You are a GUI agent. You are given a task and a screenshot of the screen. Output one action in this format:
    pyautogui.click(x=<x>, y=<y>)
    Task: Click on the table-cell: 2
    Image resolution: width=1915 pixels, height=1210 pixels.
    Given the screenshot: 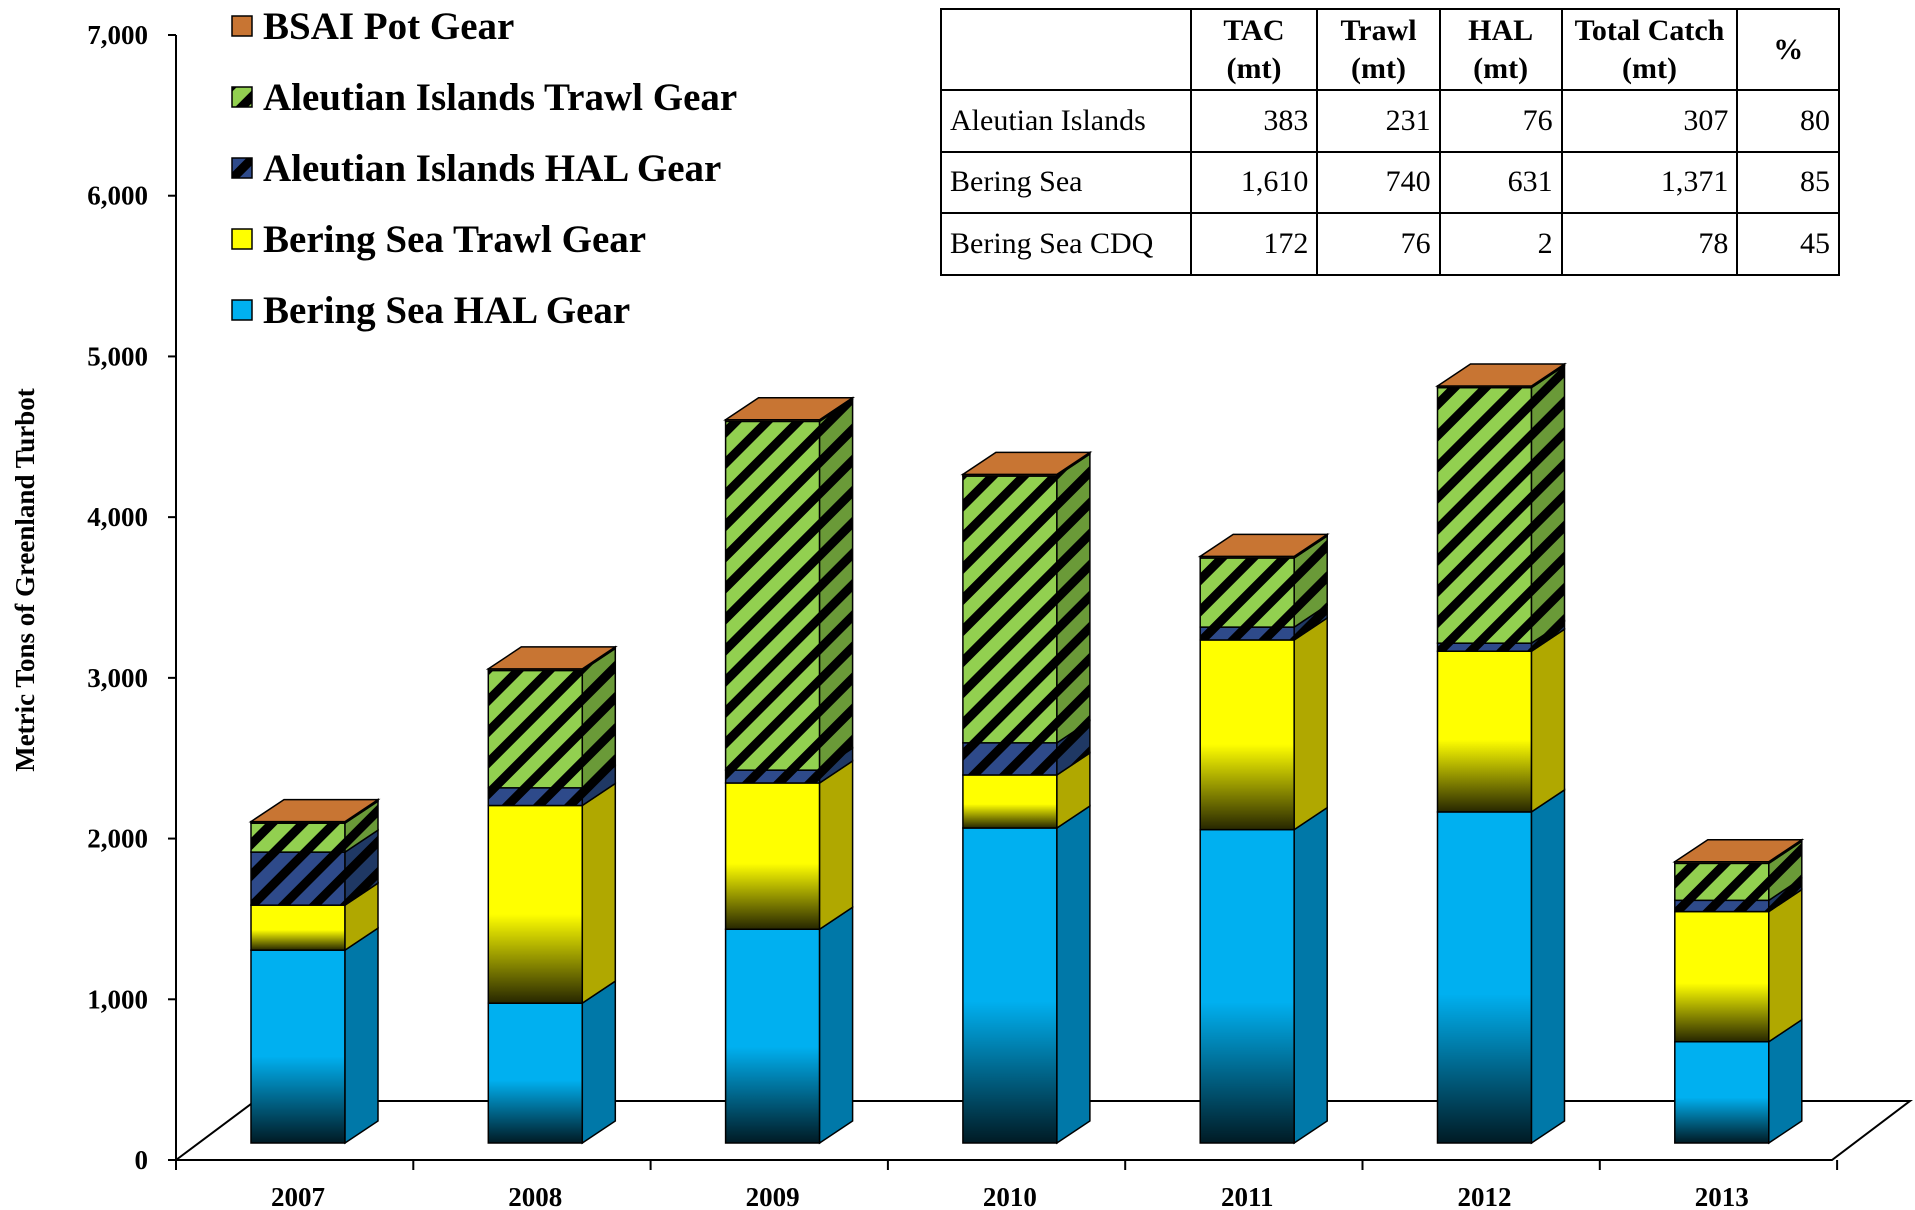 What is the action you would take?
    pyautogui.click(x=1500, y=244)
    